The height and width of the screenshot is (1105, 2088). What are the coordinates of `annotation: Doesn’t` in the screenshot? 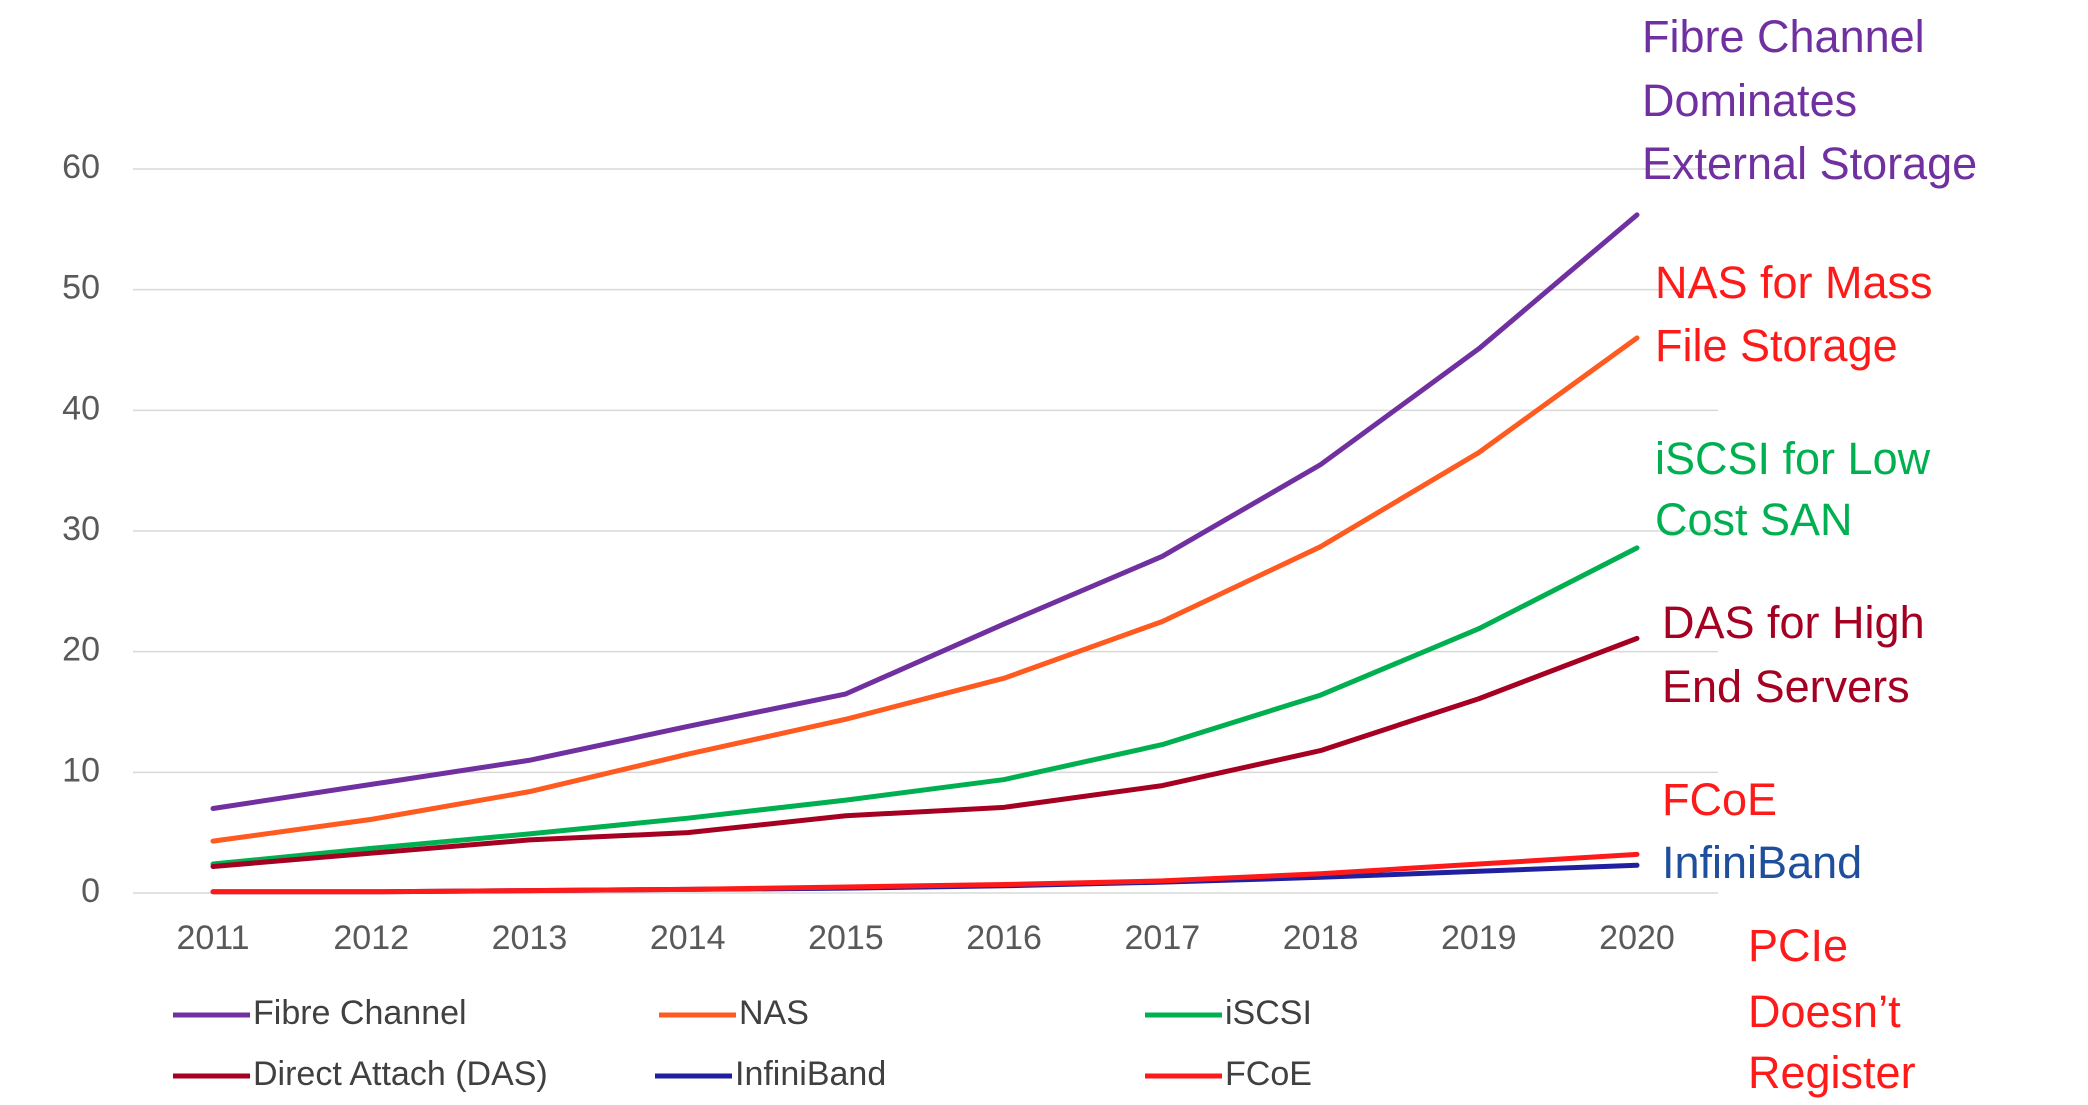 It's located at (1824, 1011).